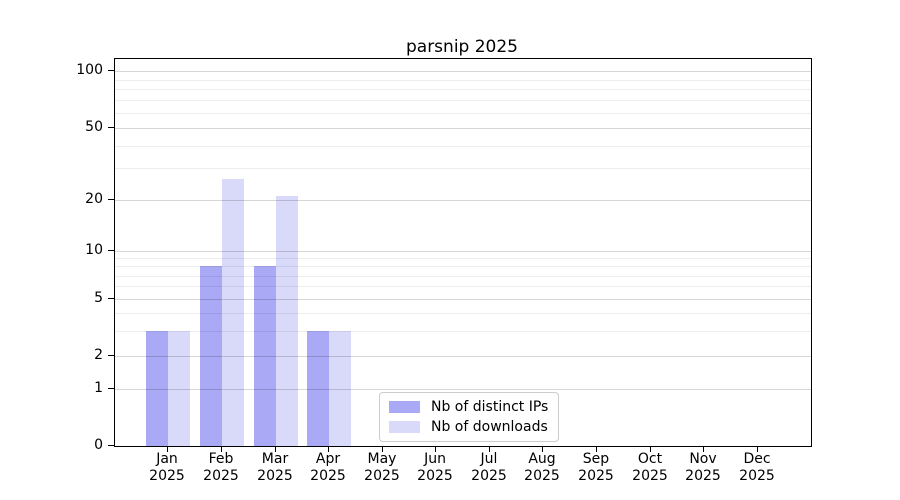 The height and width of the screenshot is (500, 900). What do you see at coordinates (542, 449) in the screenshot?
I see `x-tick-mark-aug` at bounding box center [542, 449].